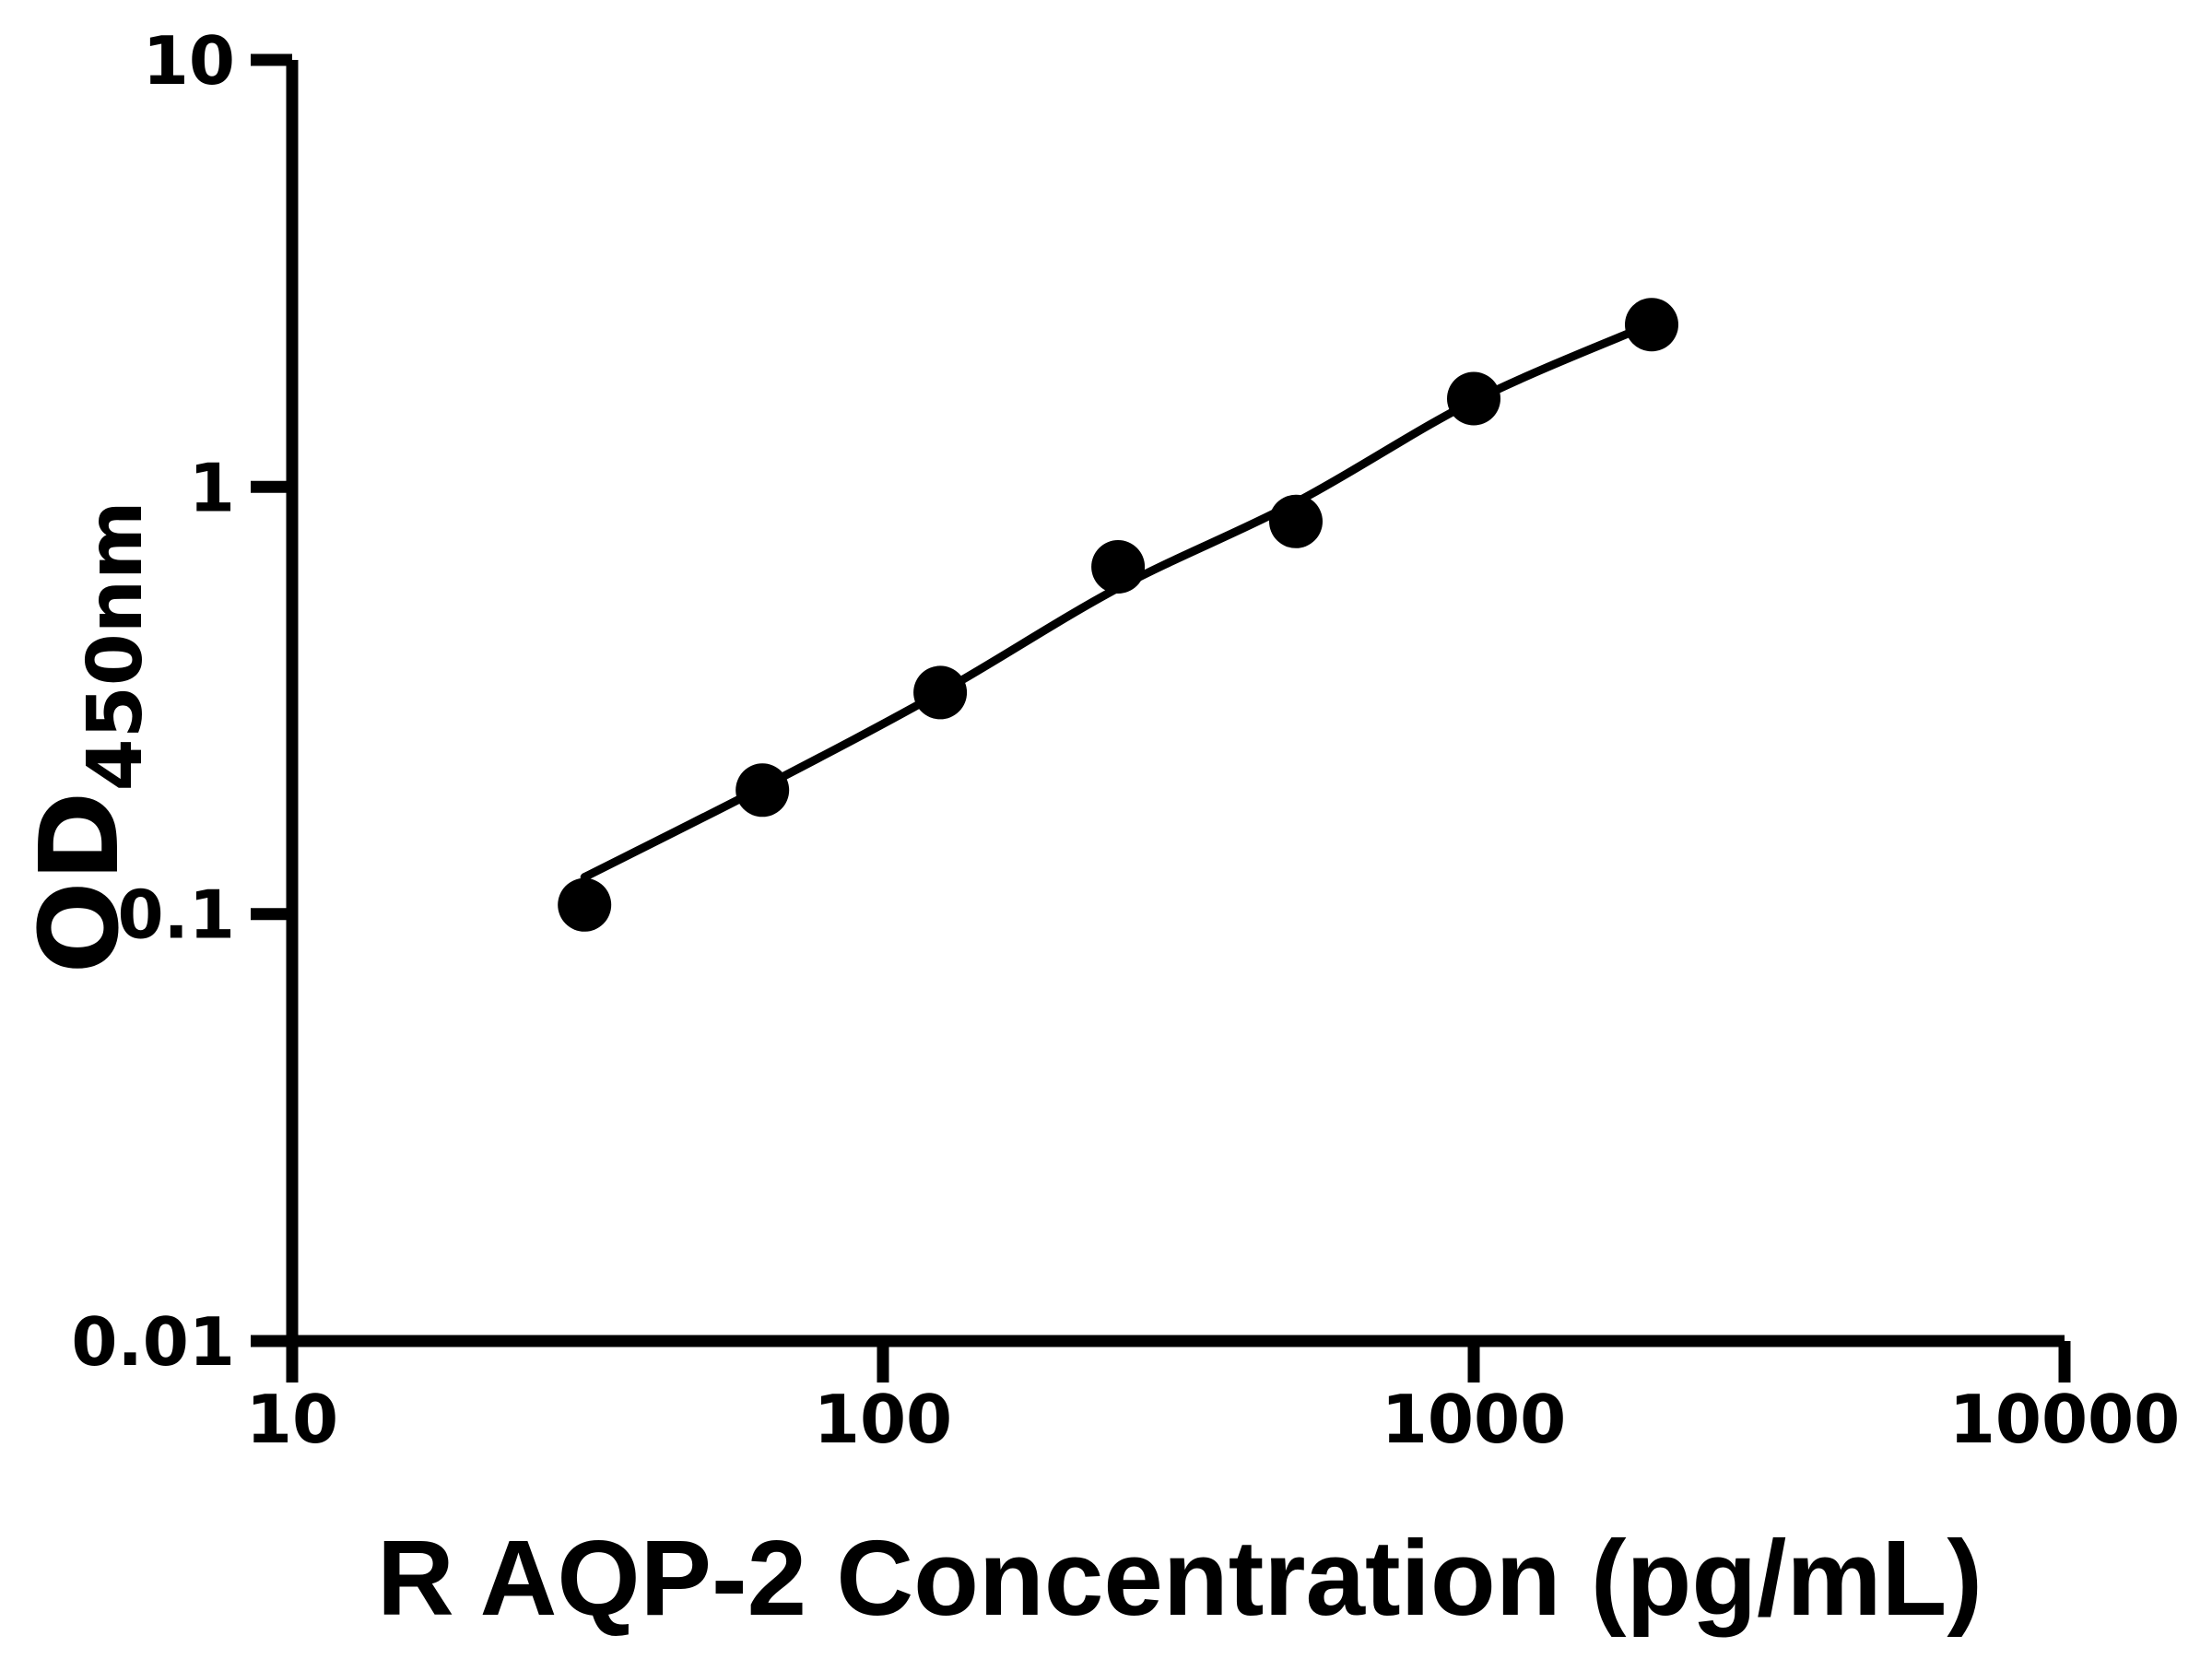 The width and height of the screenshot is (2212, 1659). I want to click on y-axis-title: OD450nm, so click(87, 736).